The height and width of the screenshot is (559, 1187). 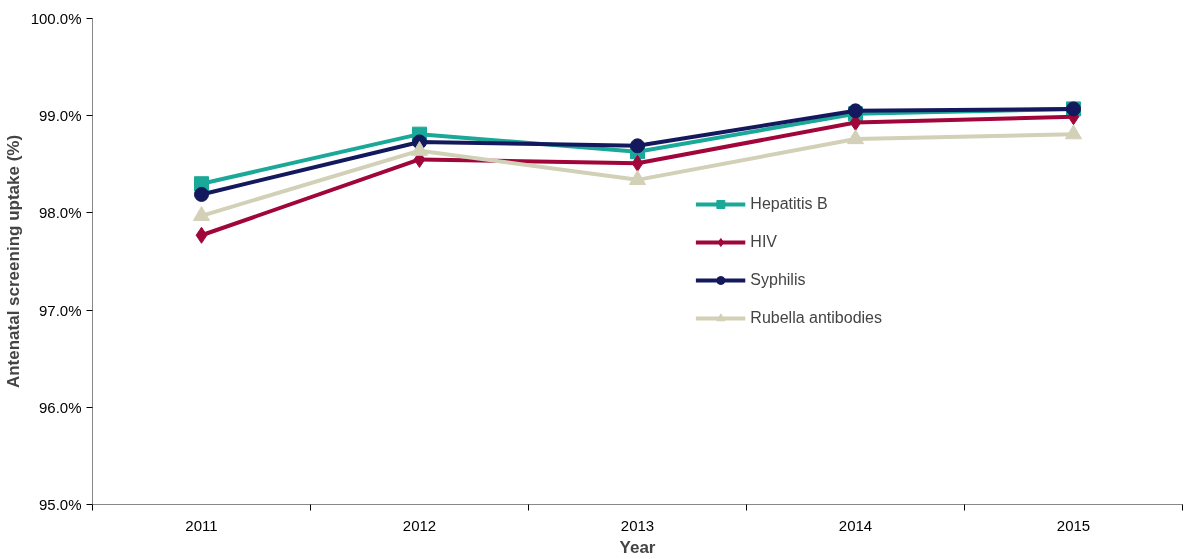 What do you see at coordinates (1073, 525) in the screenshot?
I see `x-tick-label: 2015` at bounding box center [1073, 525].